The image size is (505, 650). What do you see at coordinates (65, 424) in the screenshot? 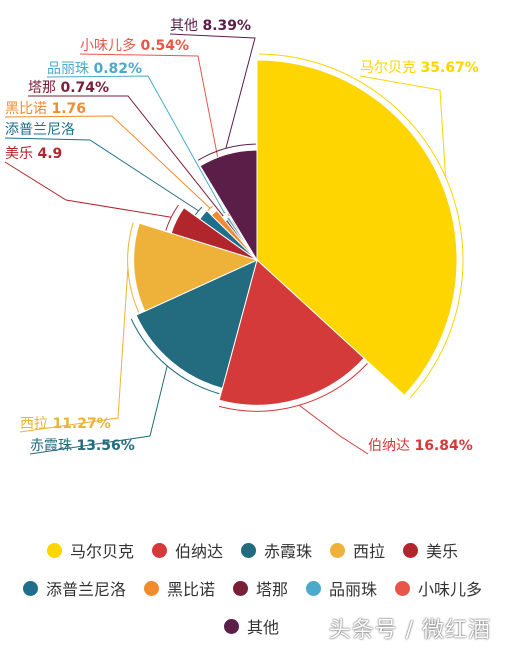
I see `slice-label-3: 西拉 11.27%` at bounding box center [65, 424].